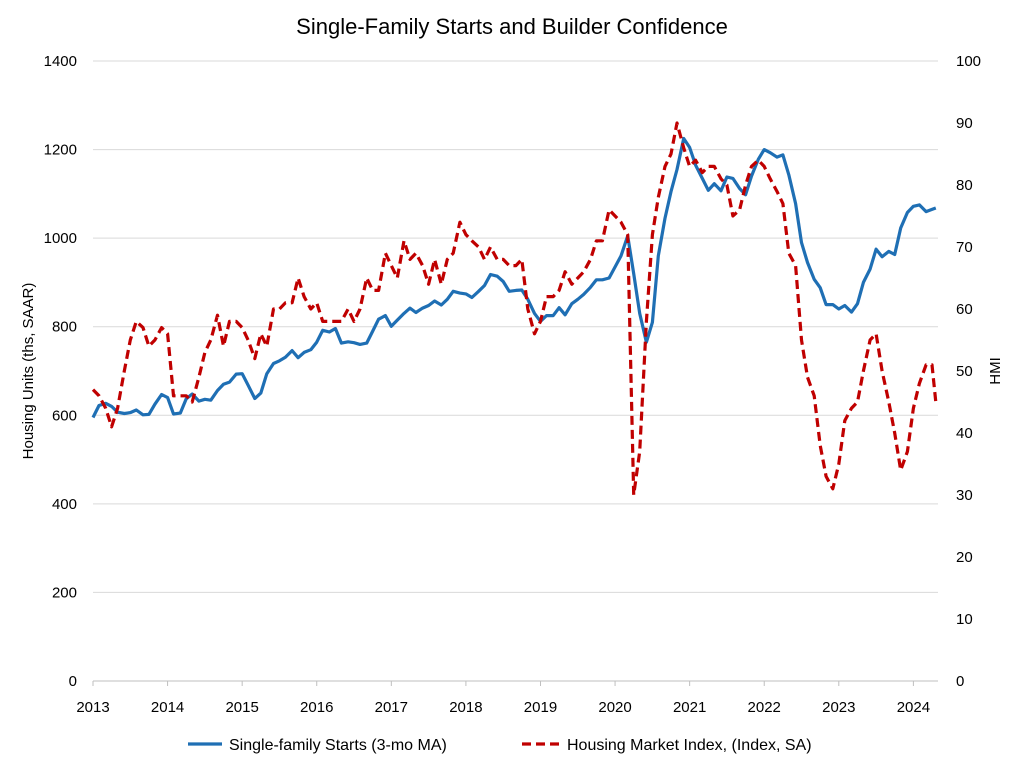  I want to click on y-axis-ticks: 0 200 400 600 800 1000 1200 1400, so click(60, 371).